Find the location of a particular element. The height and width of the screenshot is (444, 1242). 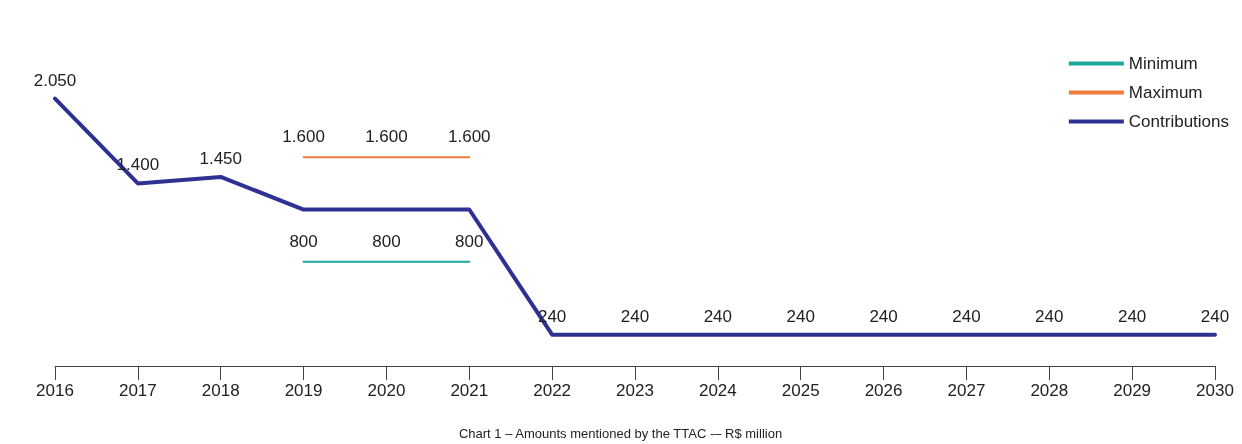

legend-label: Minimum is located at coordinates (1163, 63).